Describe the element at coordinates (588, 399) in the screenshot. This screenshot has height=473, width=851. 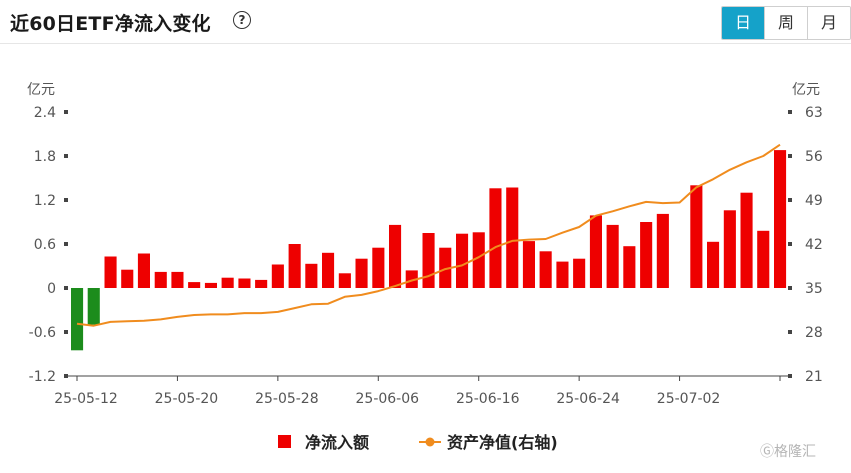
I see `x-tick-label: 25-06-24` at that location.